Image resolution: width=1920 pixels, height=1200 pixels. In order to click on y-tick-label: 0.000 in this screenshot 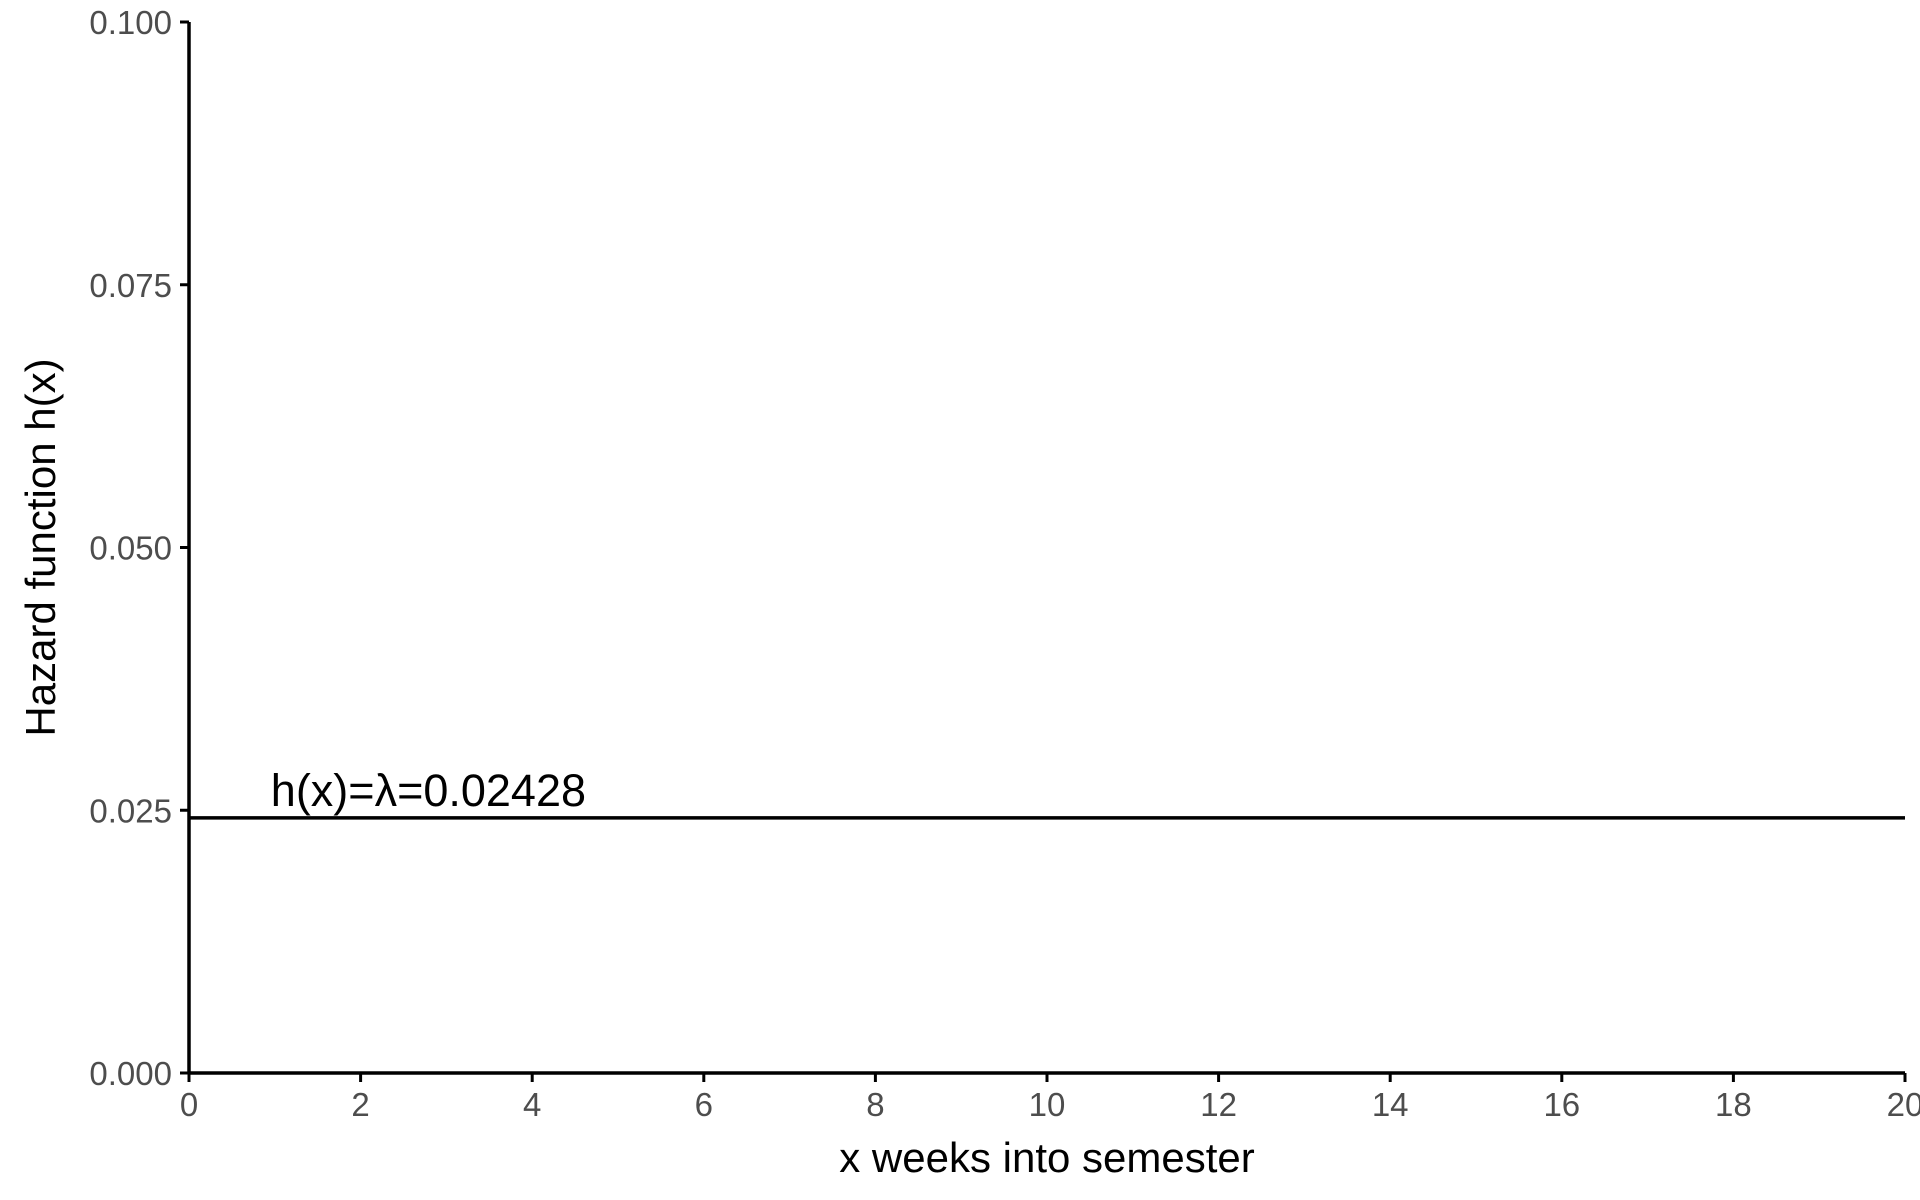, I will do `click(130, 1073)`.